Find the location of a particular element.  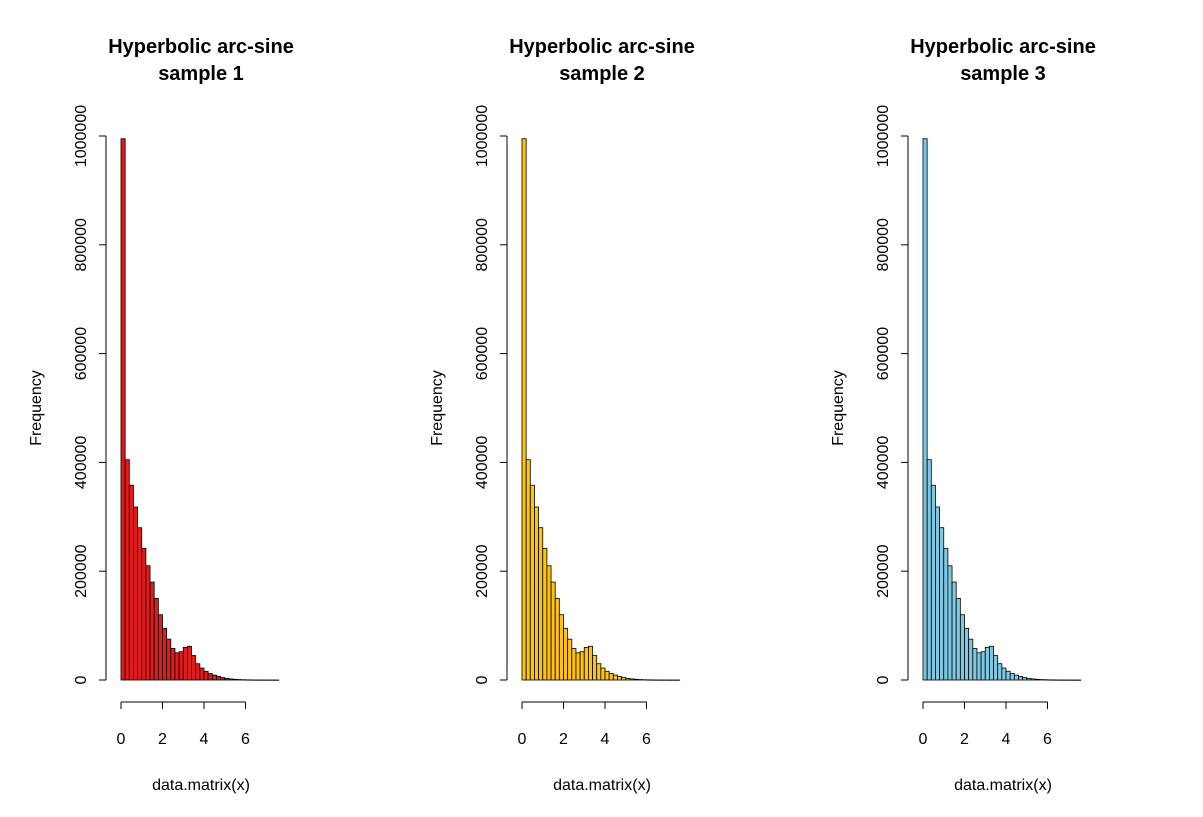

chart-title-line2: sample 1 is located at coordinates (201, 74).